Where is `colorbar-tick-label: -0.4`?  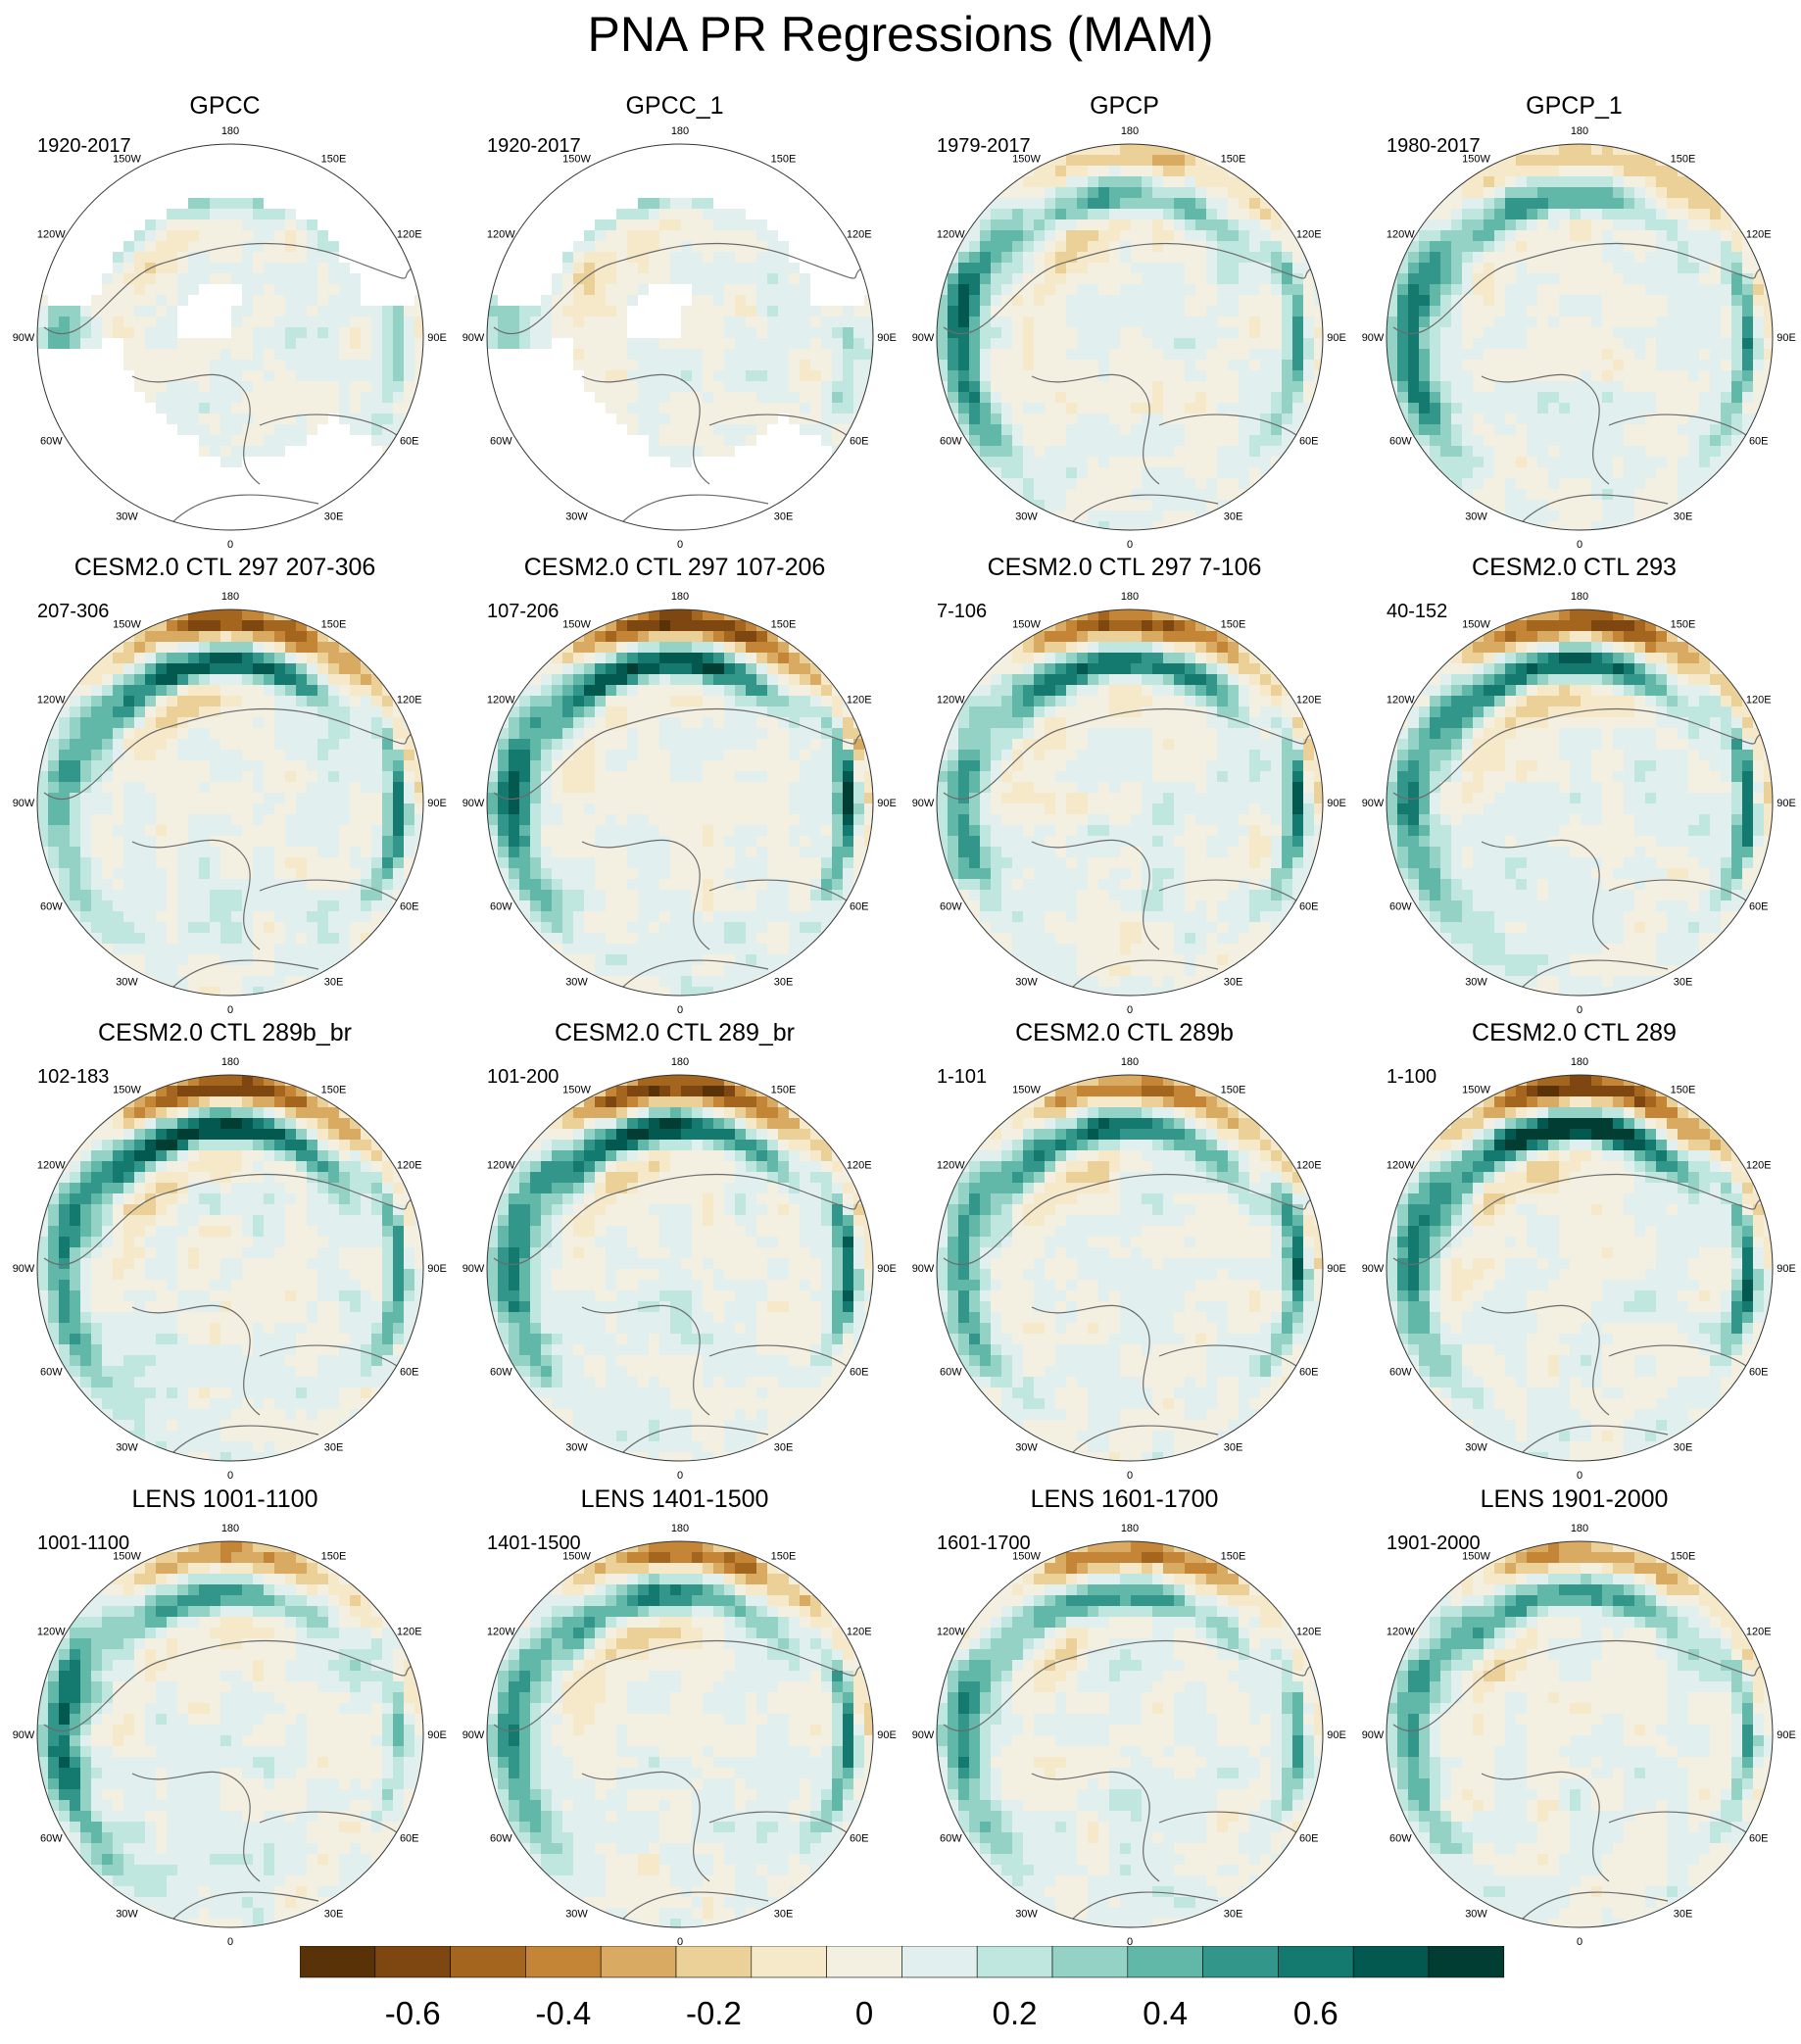 colorbar-tick-label: -0.4 is located at coordinates (563, 2013).